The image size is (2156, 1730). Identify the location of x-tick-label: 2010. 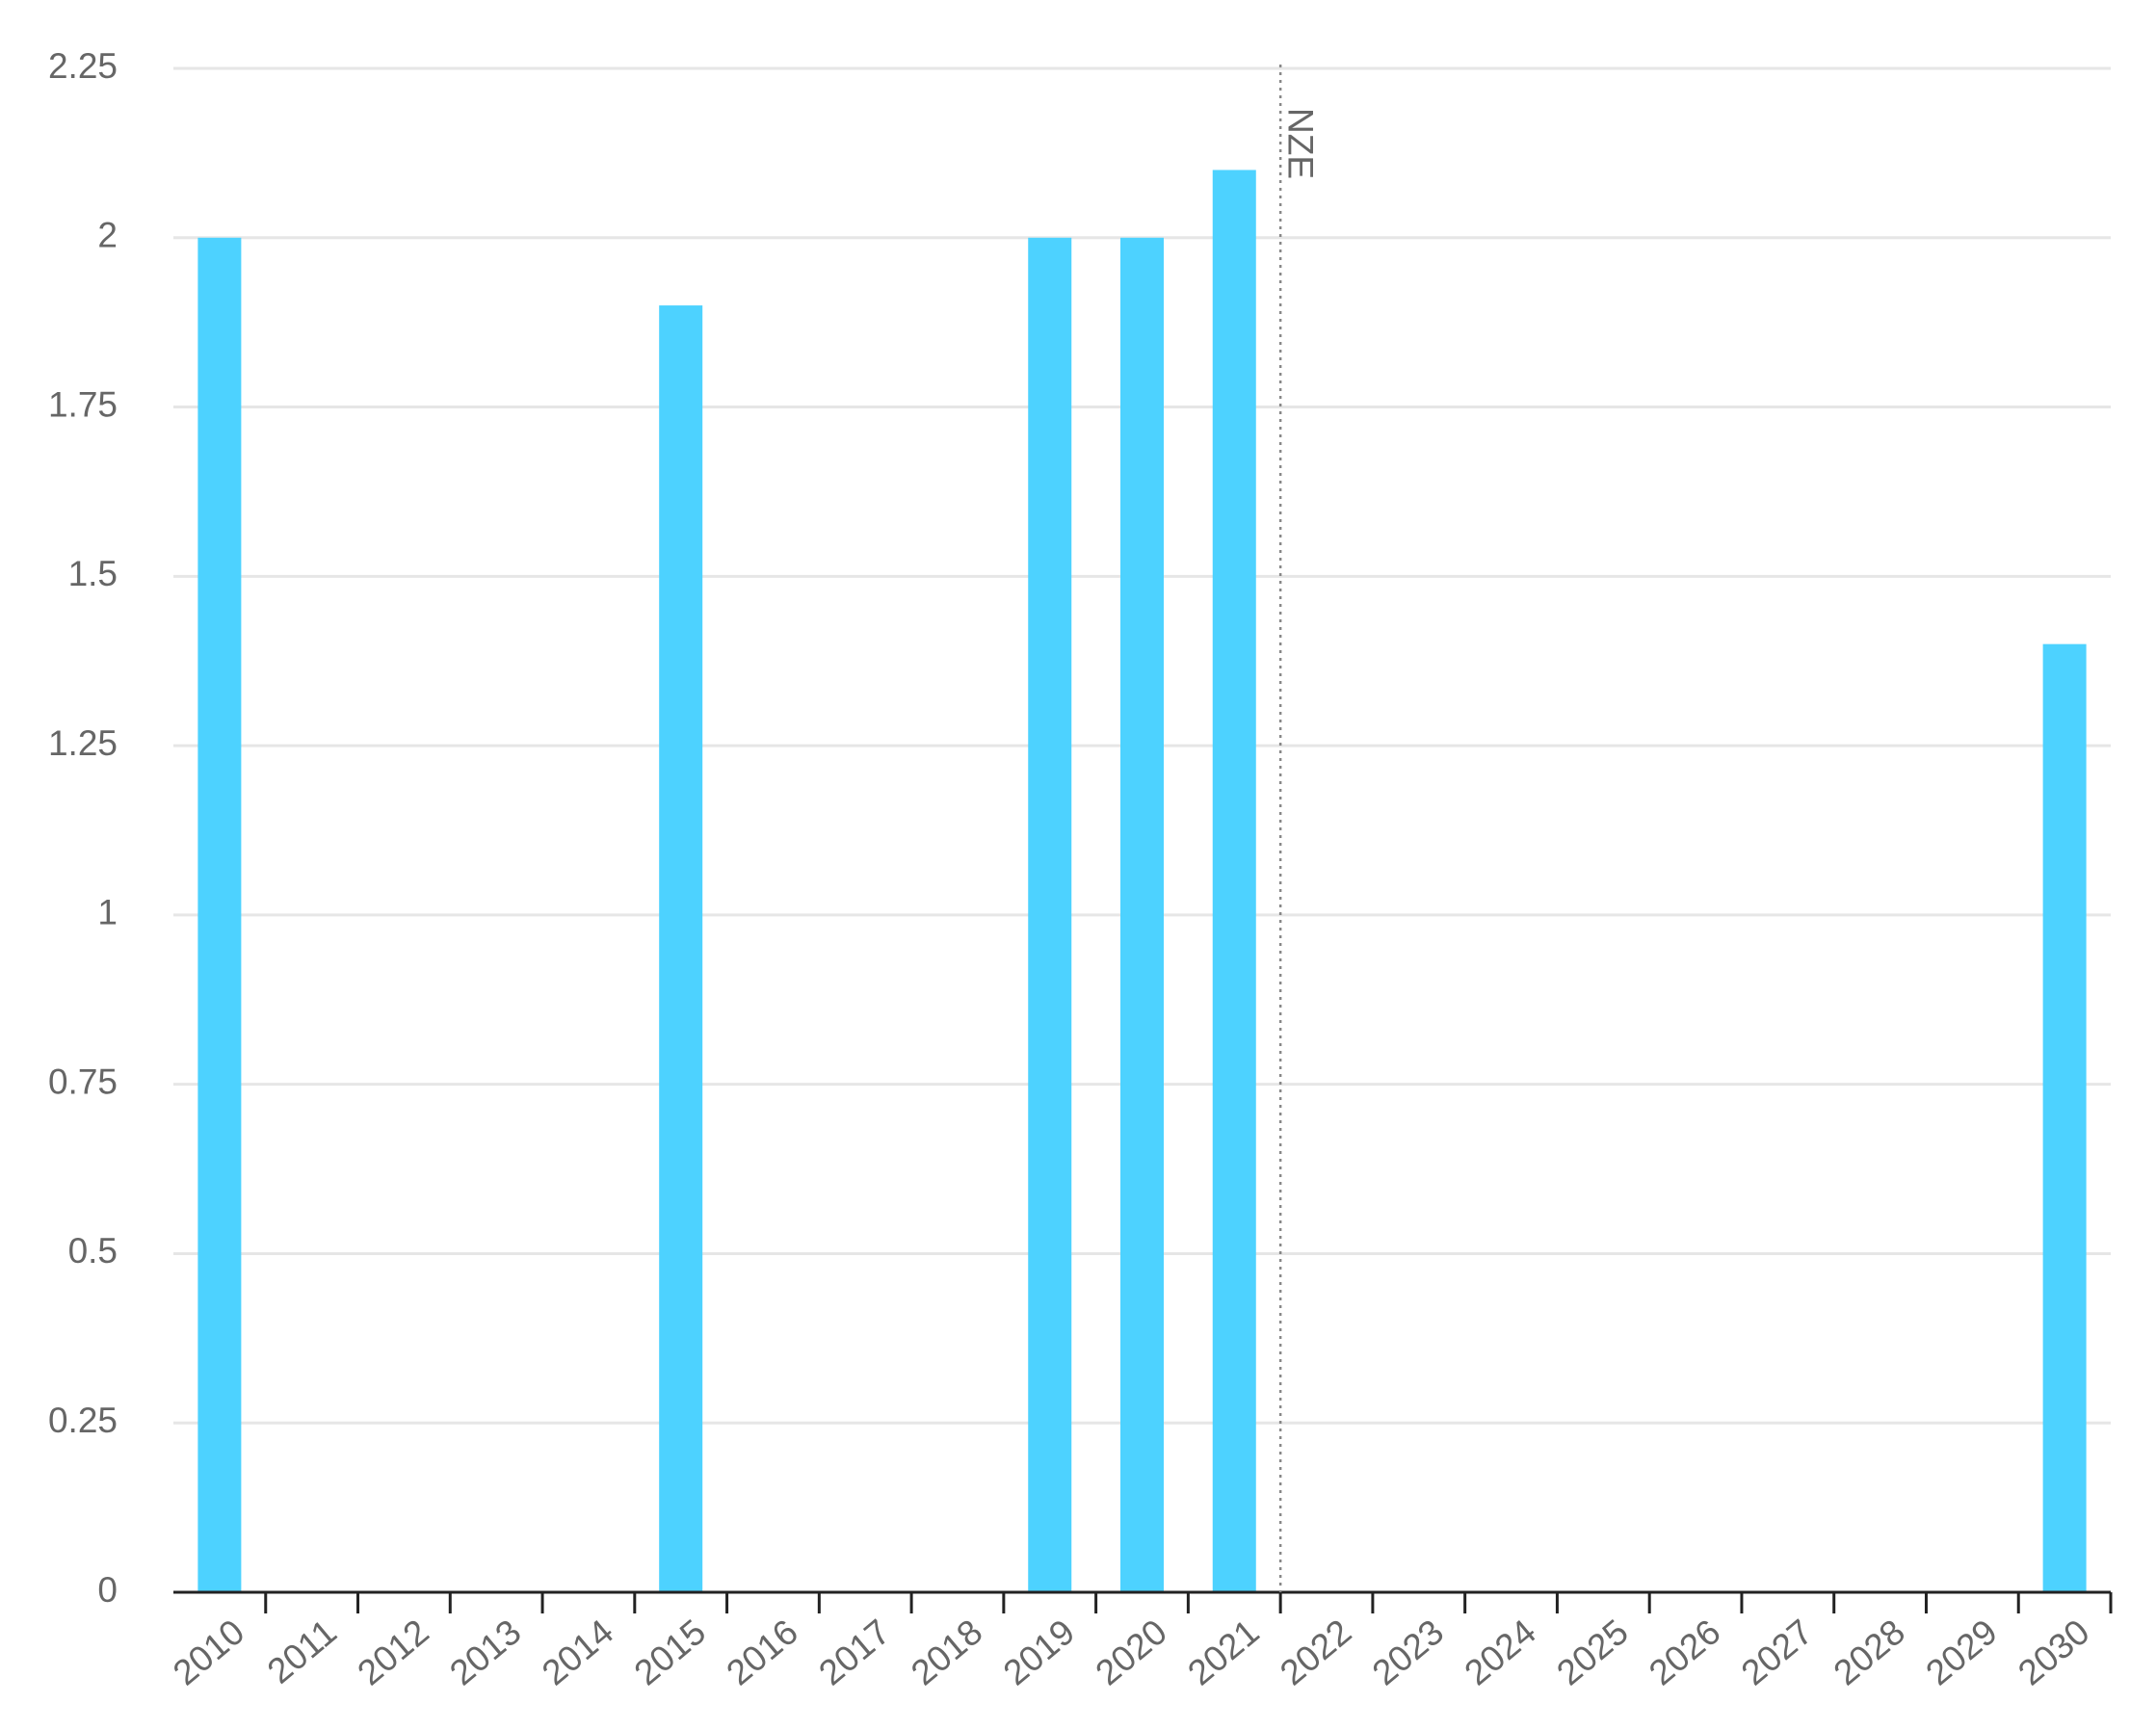
(209, 1652).